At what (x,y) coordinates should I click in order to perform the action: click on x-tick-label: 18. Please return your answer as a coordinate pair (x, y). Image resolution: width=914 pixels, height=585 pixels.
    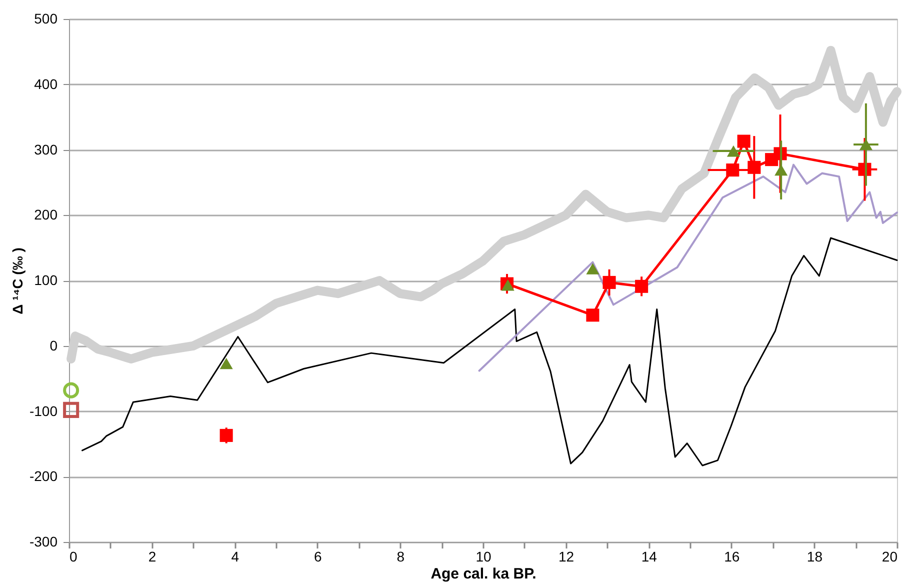
    Looking at the image, I should click on (814, 556).